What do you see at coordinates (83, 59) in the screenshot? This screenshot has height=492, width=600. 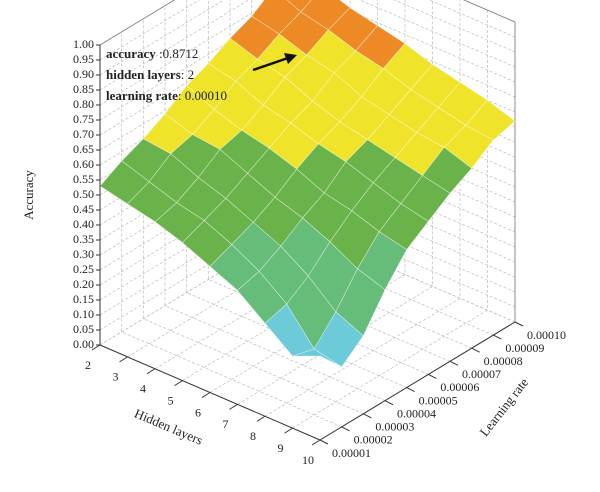 I see `z-tick-label: 0.95` at bounding box center [83, 59].